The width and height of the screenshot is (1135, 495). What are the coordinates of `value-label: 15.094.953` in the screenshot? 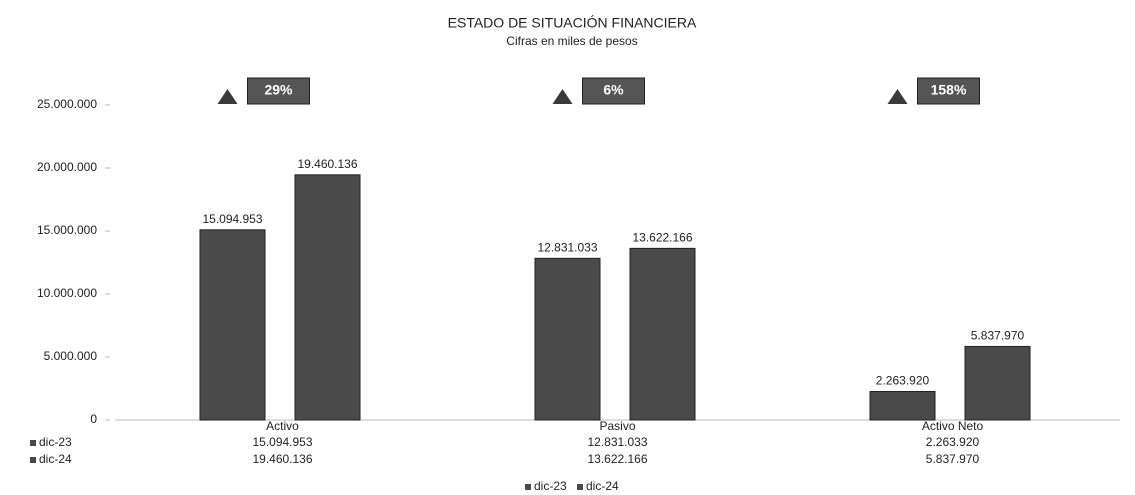 It's located at (232, 219).